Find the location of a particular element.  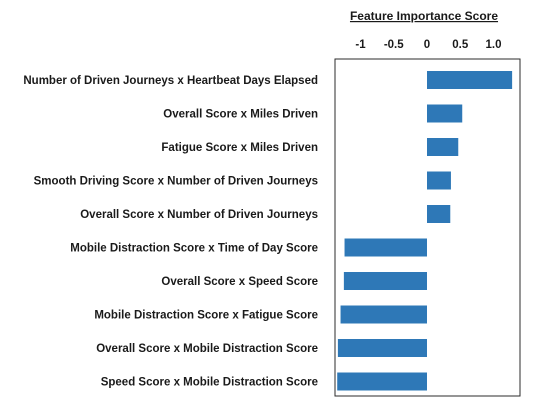

x-tick-label: -0.5 is located at coordinates (394, 45).